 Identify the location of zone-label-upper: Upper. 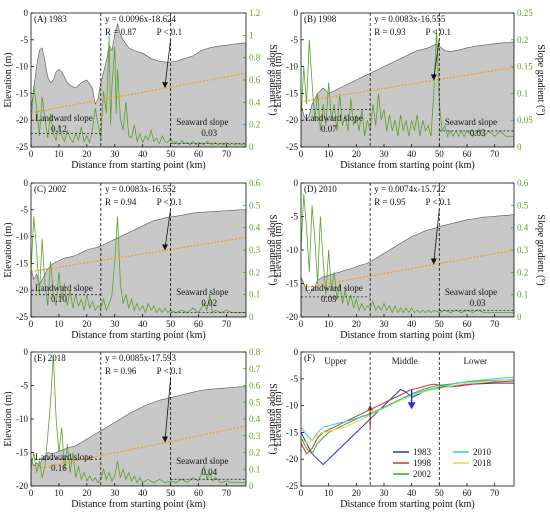
(335, 361).